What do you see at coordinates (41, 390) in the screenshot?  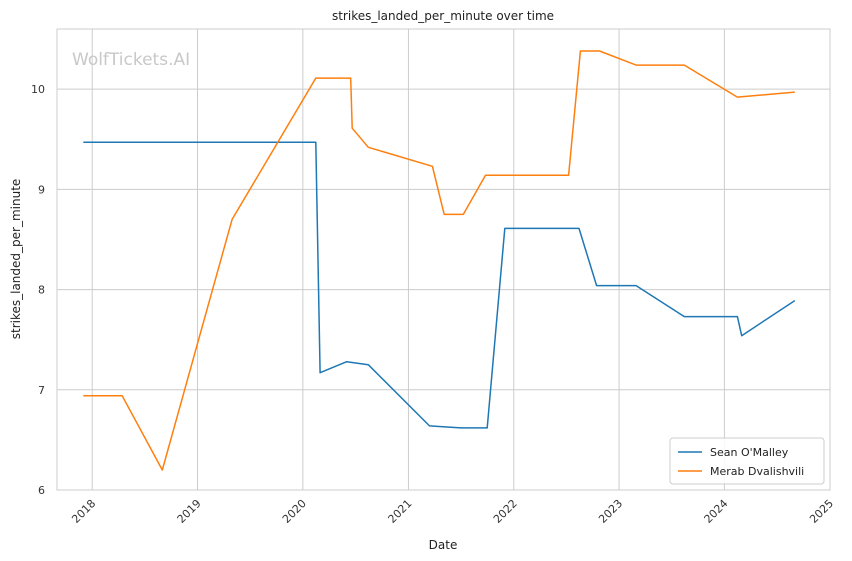 I see `y-tick-label: 7` at bounding box center [41, 390].